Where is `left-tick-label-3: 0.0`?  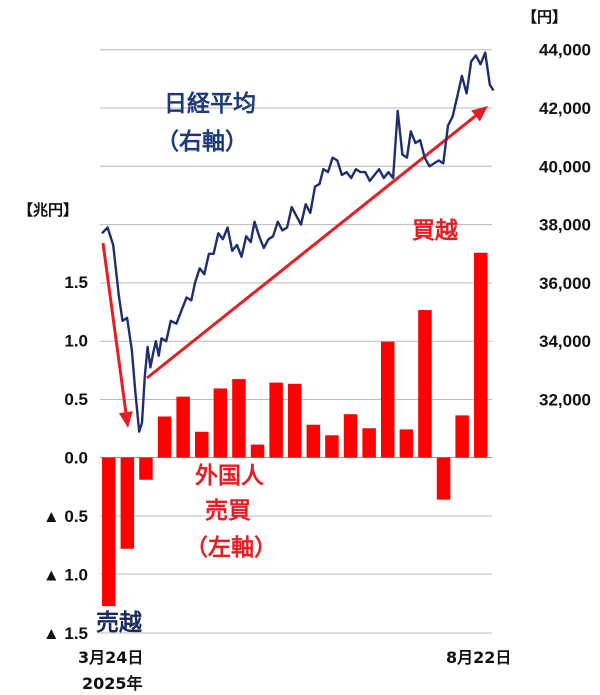 left-tick-label-3: 0.0 is located at coordinates (76, 458).